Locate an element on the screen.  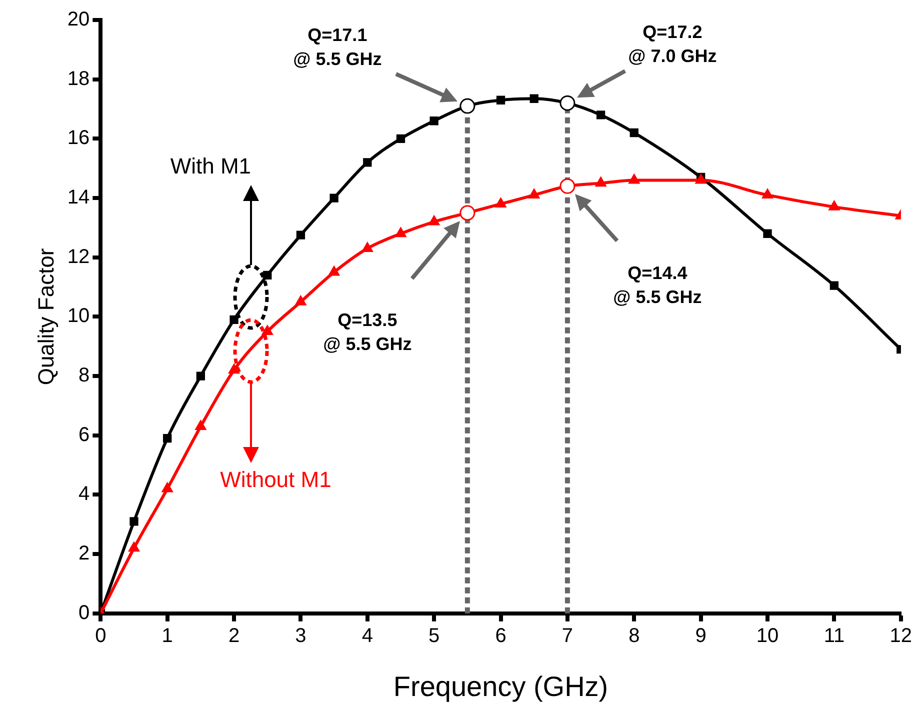
x-tick-label: 5 is located at coordinates (434, 635).